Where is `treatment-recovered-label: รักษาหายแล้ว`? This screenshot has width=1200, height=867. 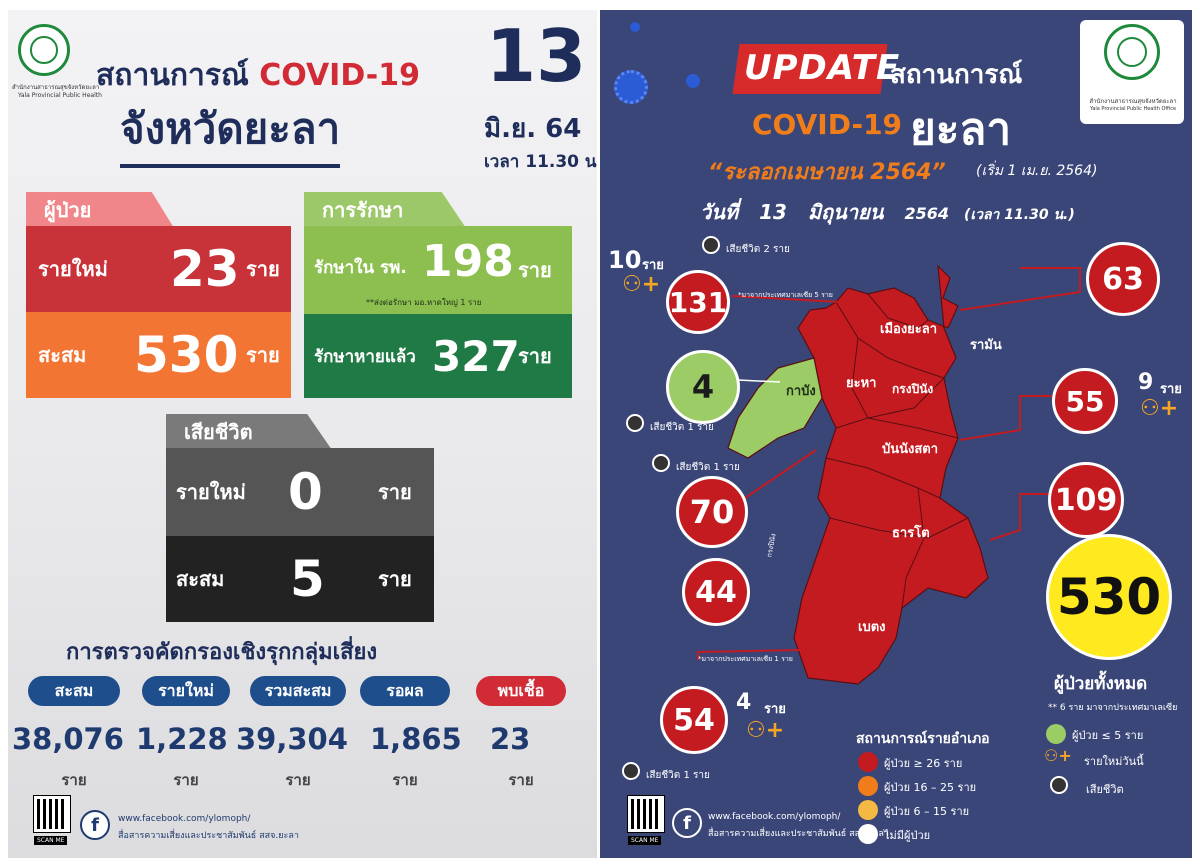 treatment-recovered-label: รักษาหายแล้ว is located at coordinates (365, 356).